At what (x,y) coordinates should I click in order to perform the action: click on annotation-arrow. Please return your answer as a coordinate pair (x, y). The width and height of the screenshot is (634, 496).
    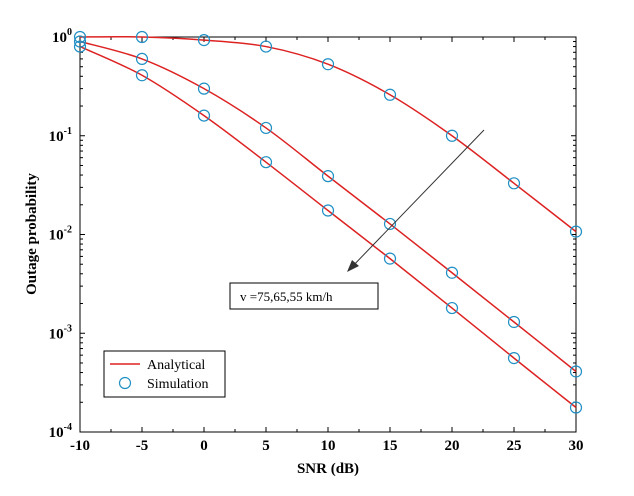
    Looking at the image, I should click on (416, 200).